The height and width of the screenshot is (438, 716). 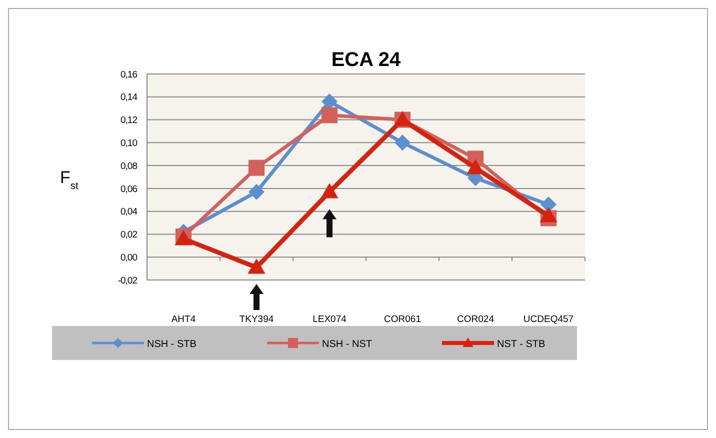 What do you see at coordinates (129, 98) in the screenshot?
I see `y-tick-label: 0,14` at bounding box center [129, 98].